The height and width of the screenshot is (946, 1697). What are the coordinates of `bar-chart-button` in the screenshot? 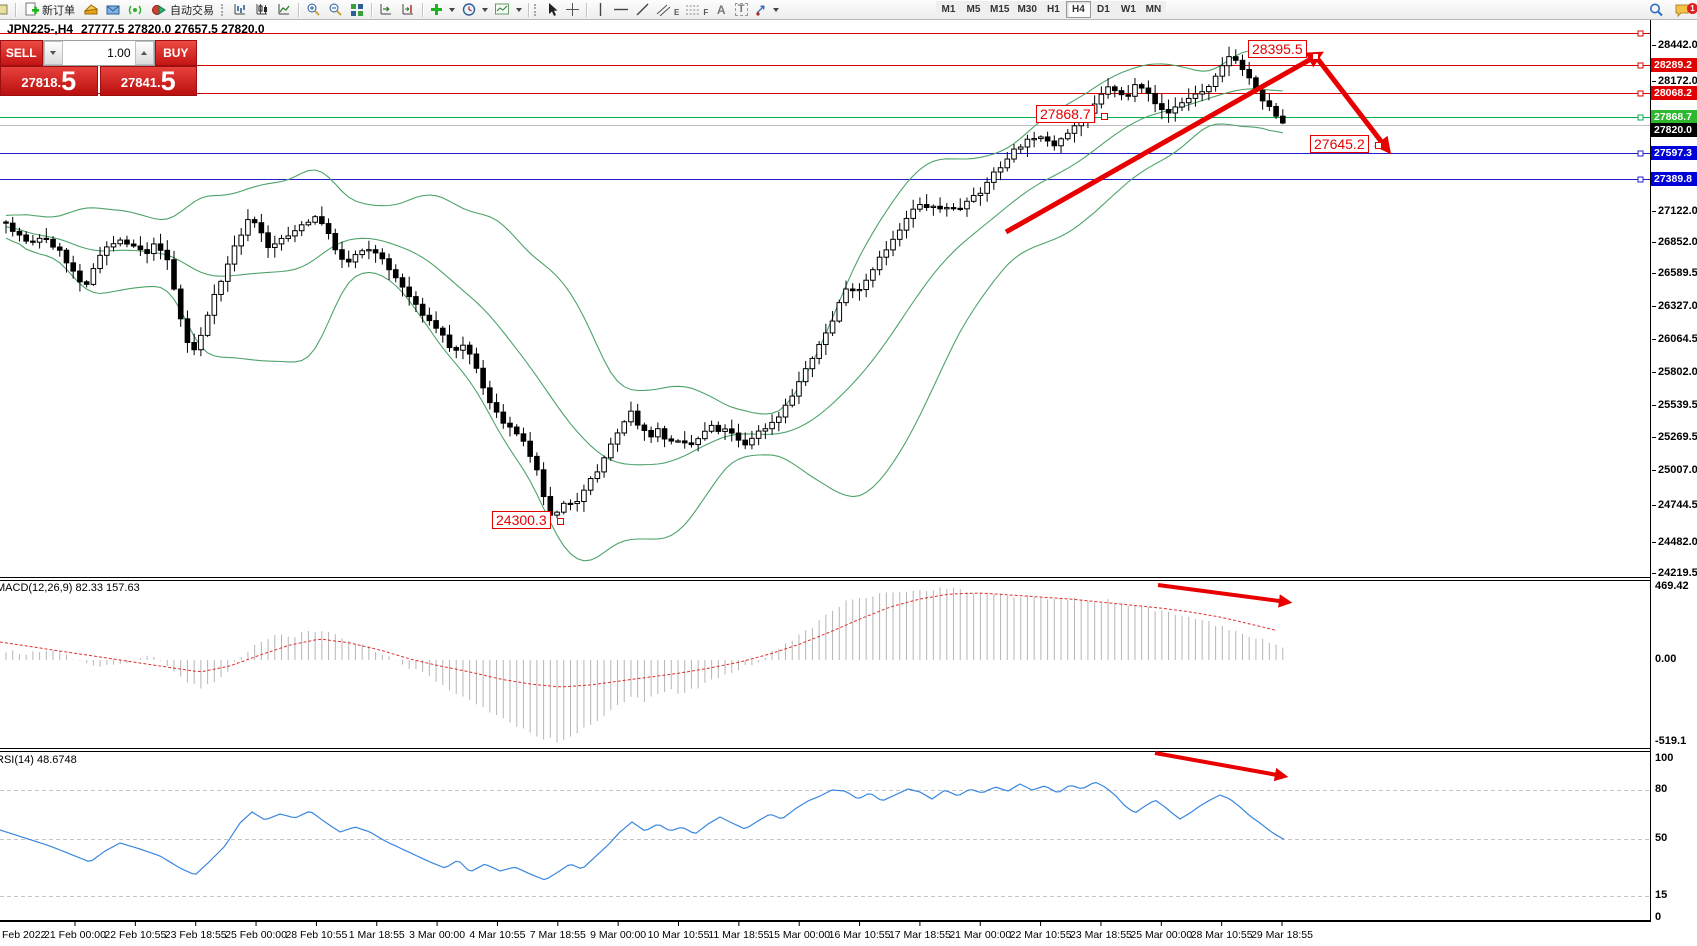 It's located at (240, 9).